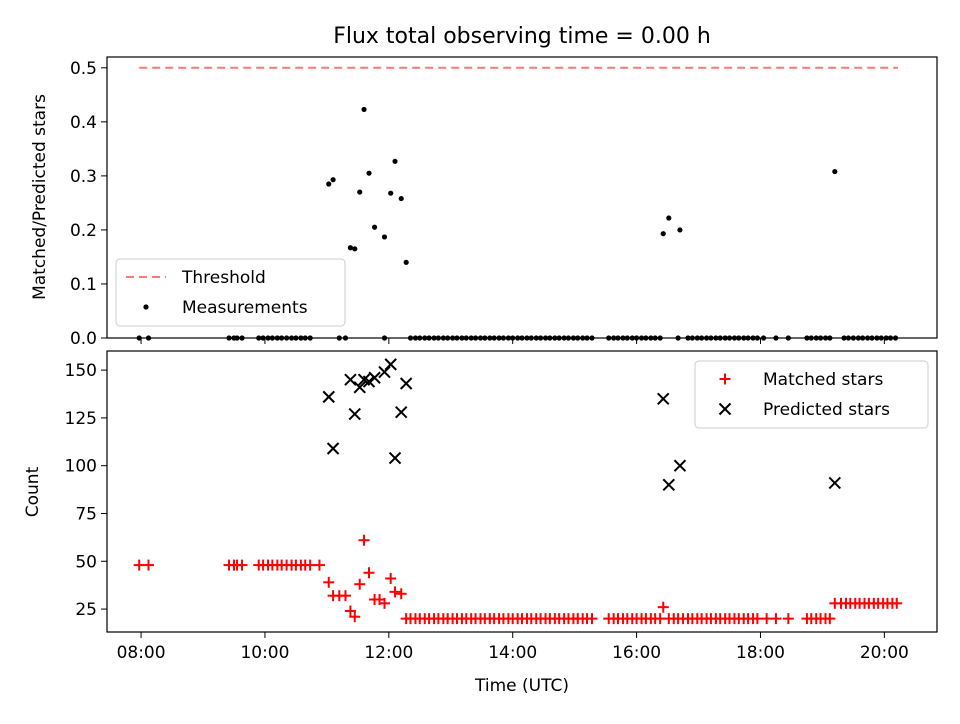  I want to click on y-tick-label: 75, so click(86, 514).